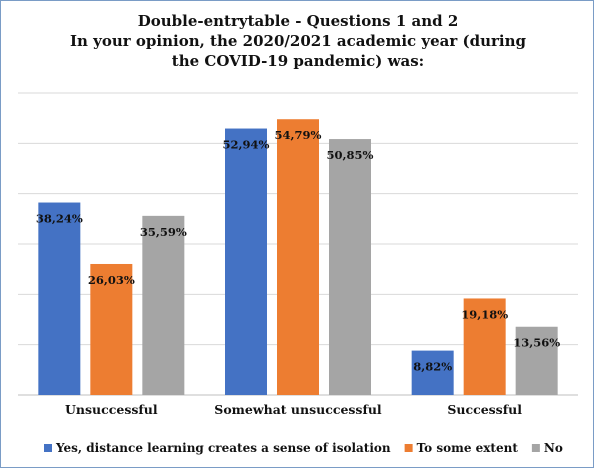  I want to click on category-label: Unsuccessful, so click(111, 409).